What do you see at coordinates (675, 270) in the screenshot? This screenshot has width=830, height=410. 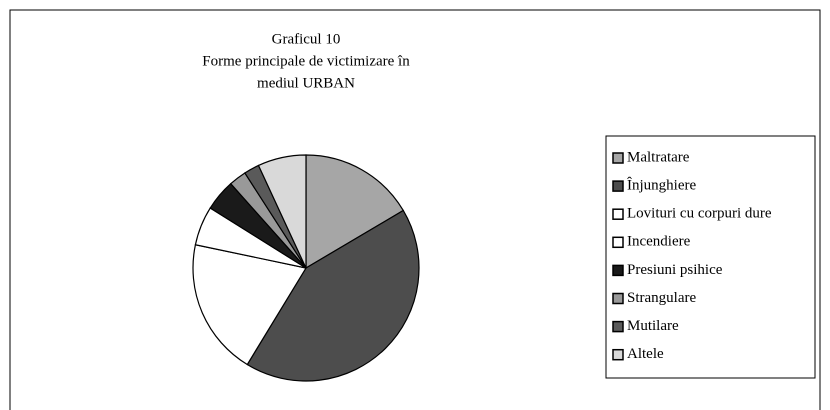 I see `legend-label: Presiuni psihice` at bounding box center [675, 270].